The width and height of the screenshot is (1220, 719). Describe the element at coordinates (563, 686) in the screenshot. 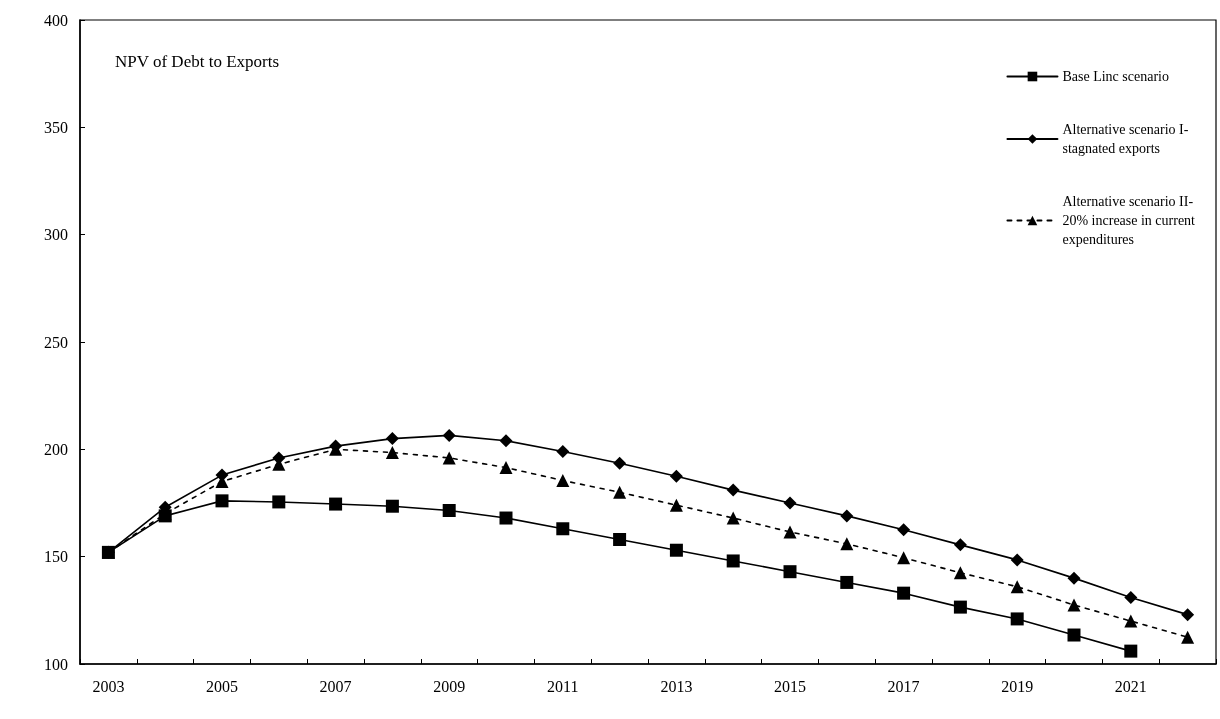

I see `x-tick-label: 2011` at that location.